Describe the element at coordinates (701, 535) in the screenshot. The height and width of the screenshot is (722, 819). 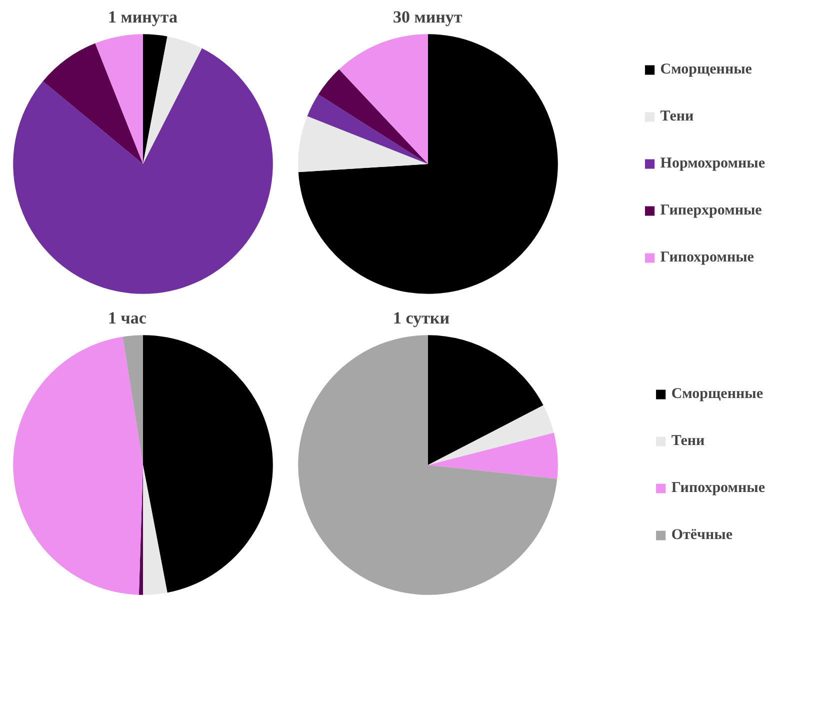
I see `legend-label: Отёчные` at that location.